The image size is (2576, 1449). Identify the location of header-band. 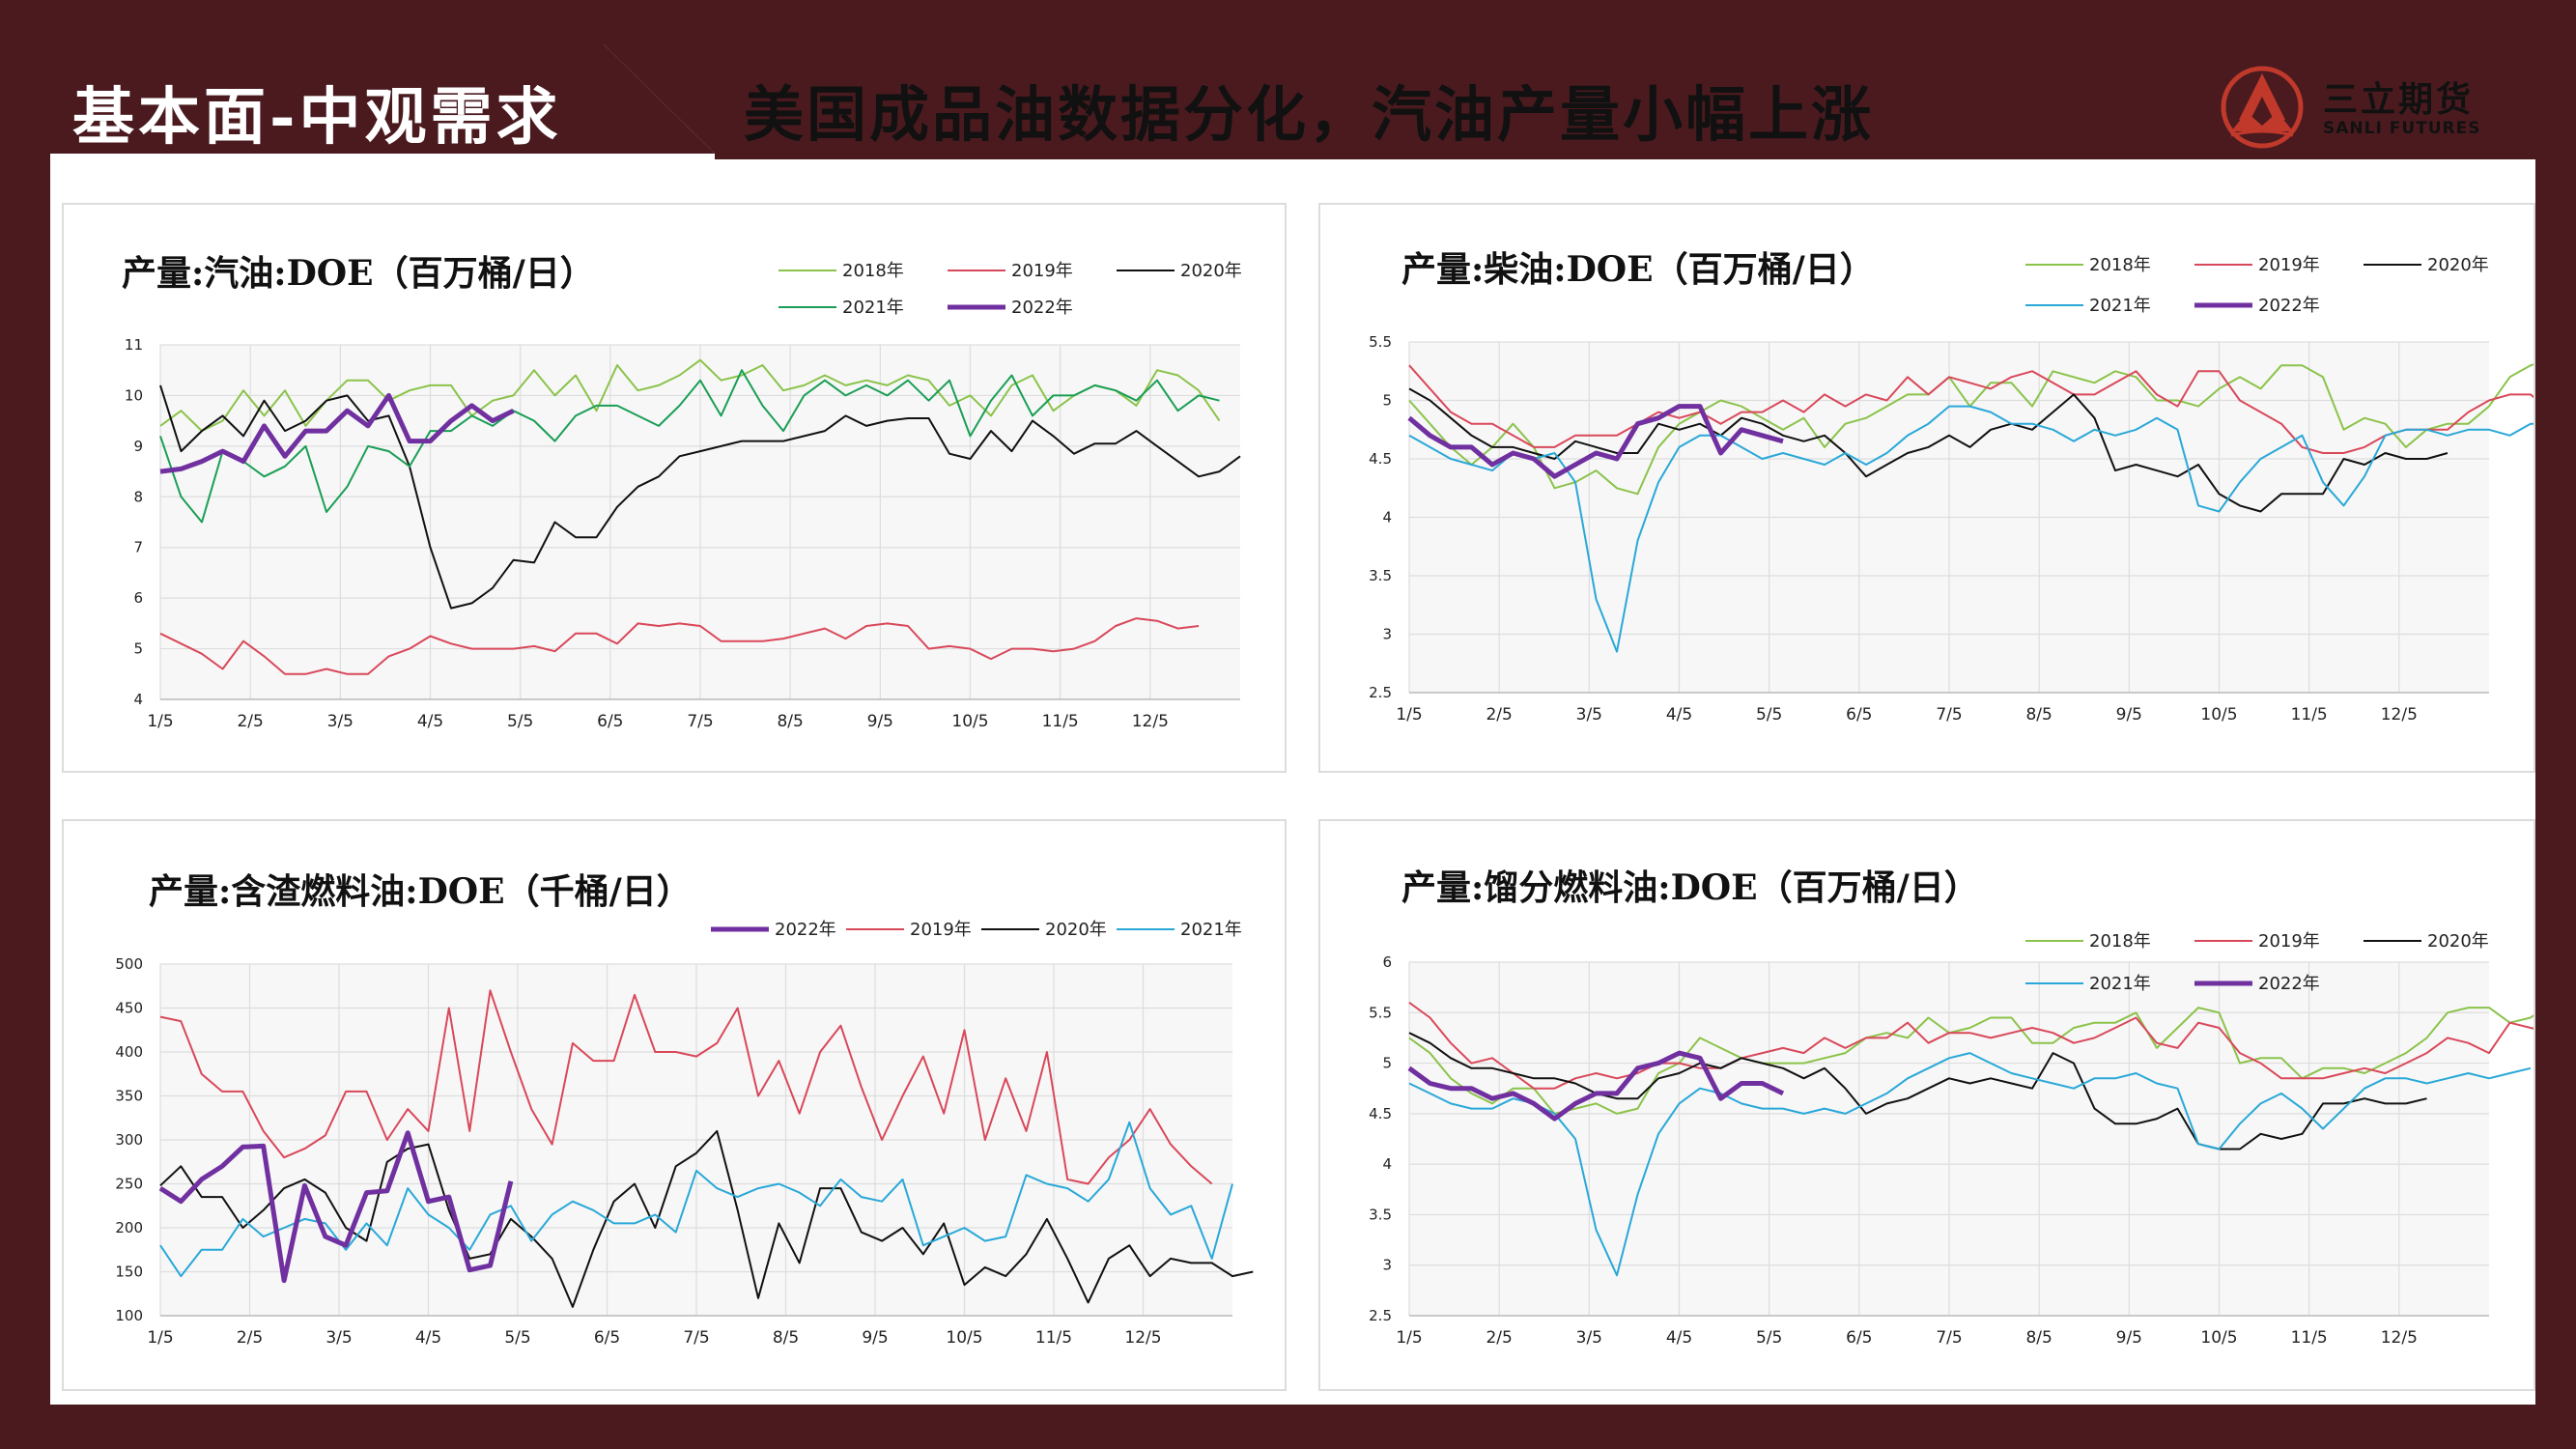
(1288, 79).